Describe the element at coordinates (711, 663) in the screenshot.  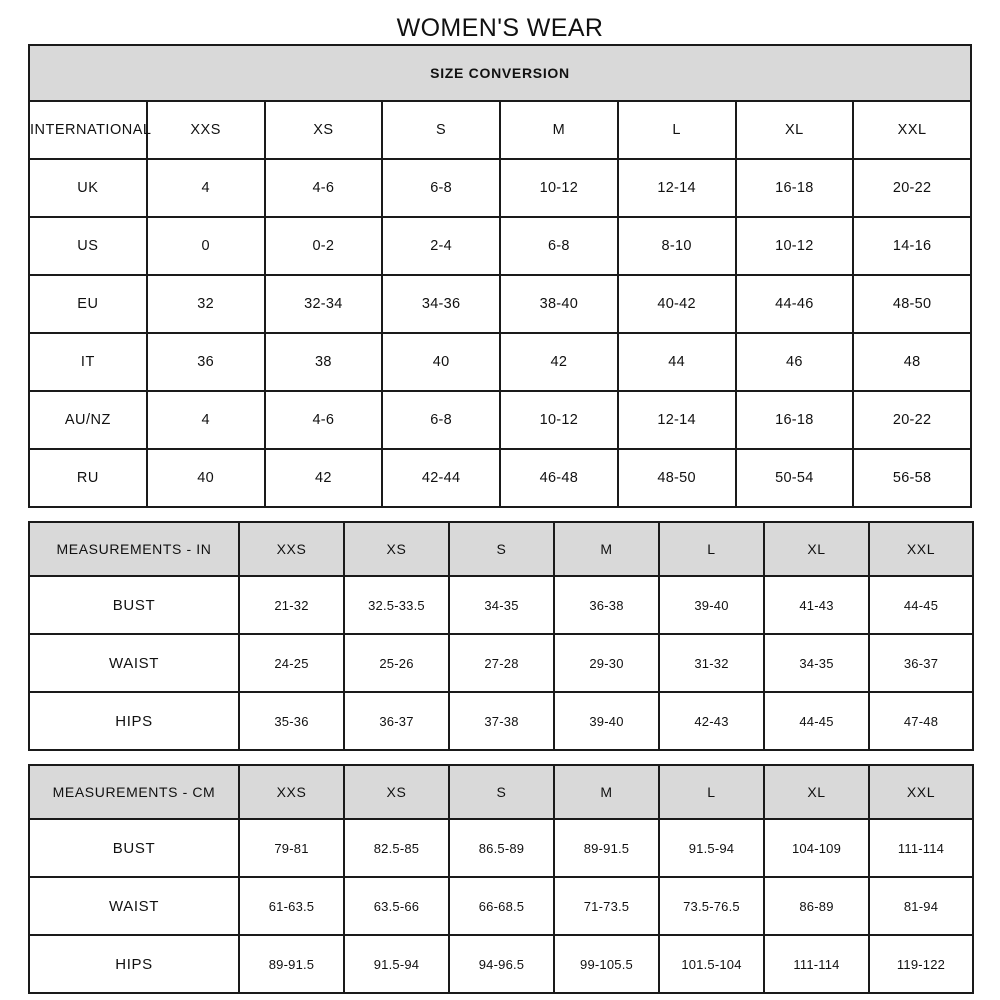
I see `cell-value: 31-32` at that location.